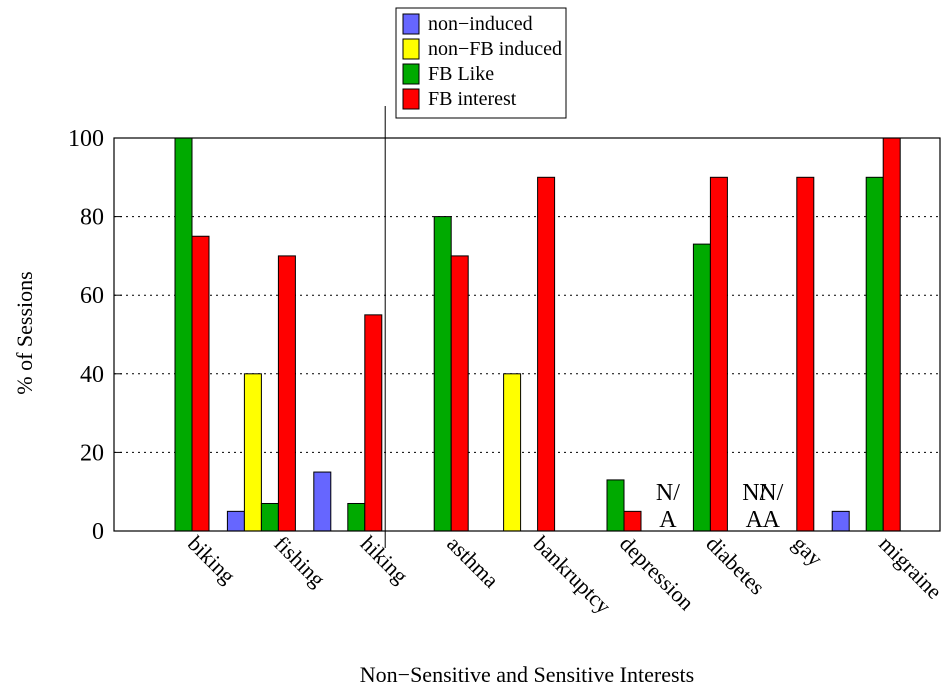 Image resolution: width=943 pixels, height=692 pixels. I want to click on y-axis-ticks: 0 20 40 60 80 100, so click(95, 335).